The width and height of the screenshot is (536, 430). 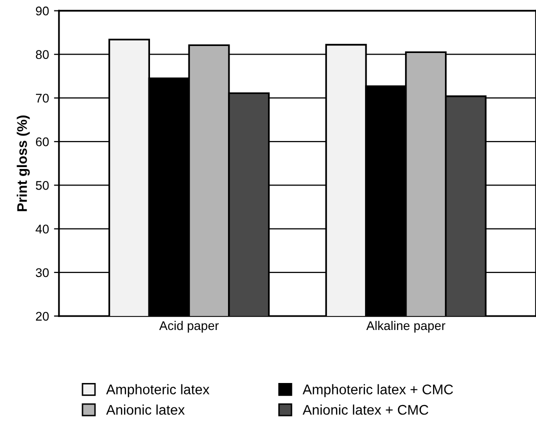 I want to click on y-tick-label: 50, so click(x=42, y=185).